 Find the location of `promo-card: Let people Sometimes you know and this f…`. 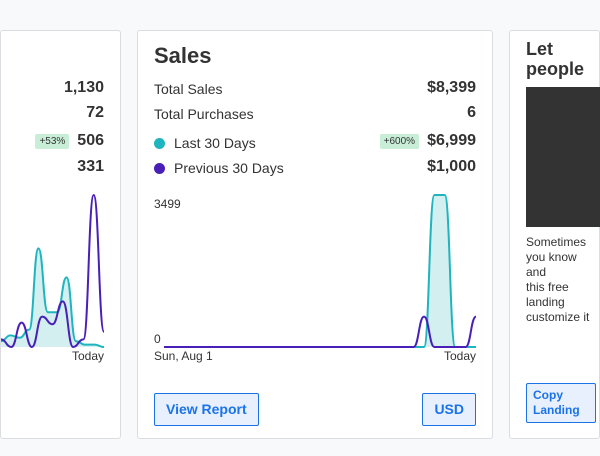

promo-card: Let people Sometimes you know and this f… is located at coordinates (554, 234).